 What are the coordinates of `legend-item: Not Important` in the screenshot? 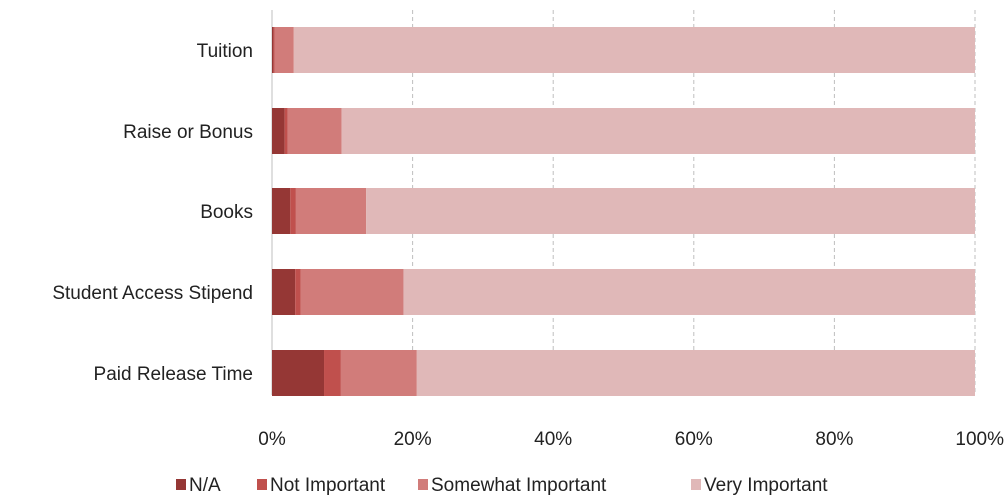 It's located at (321, 485).